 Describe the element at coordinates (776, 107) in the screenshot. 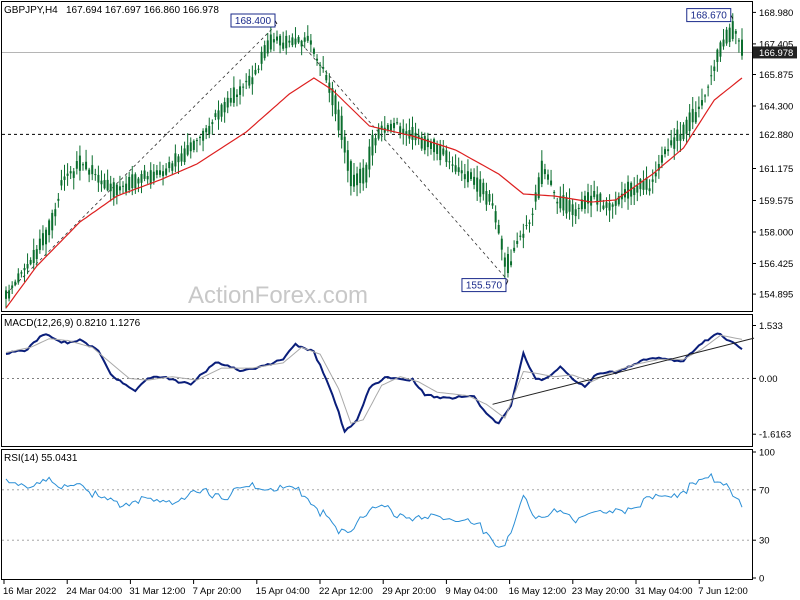

I see `price-tick-label: 164.300` at that location.